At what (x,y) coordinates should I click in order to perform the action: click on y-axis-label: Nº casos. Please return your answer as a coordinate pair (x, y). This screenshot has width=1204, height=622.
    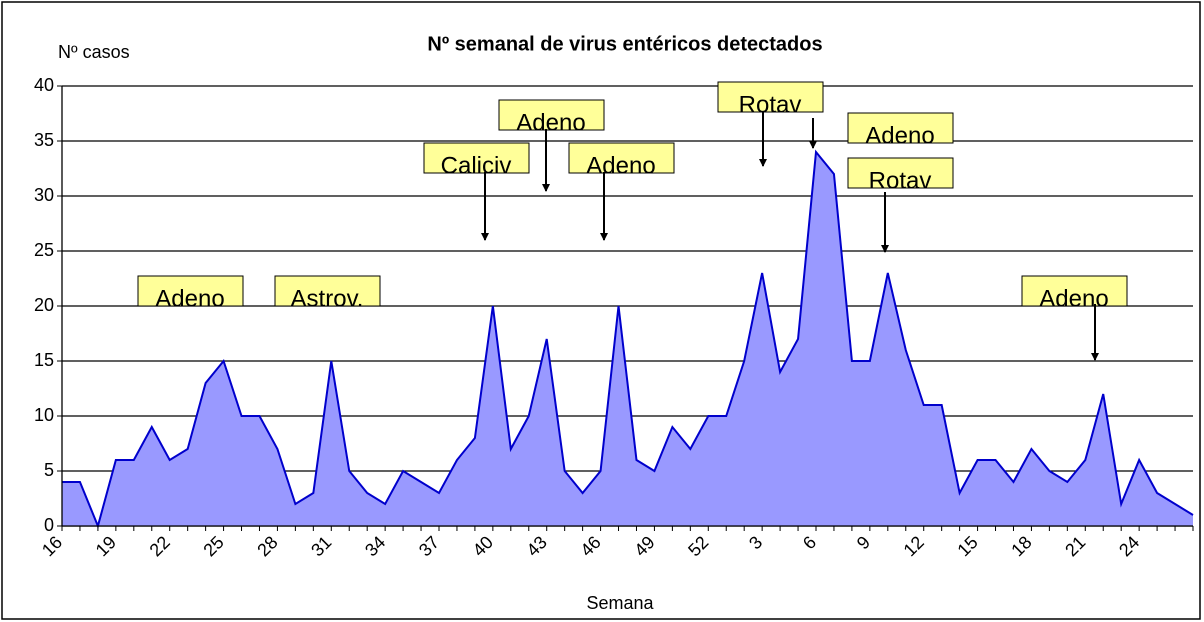
    Looking at the image, I should click on (94, 52).